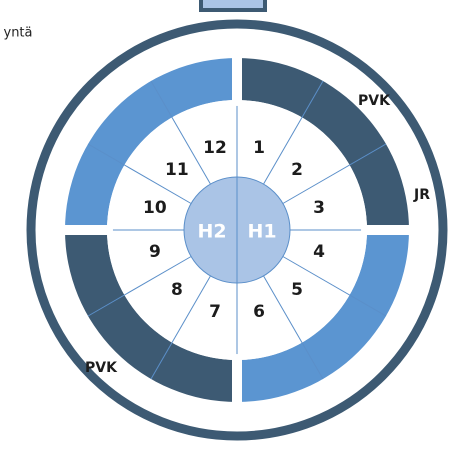  I want to click on sector-number: 4, so click(319, 252).